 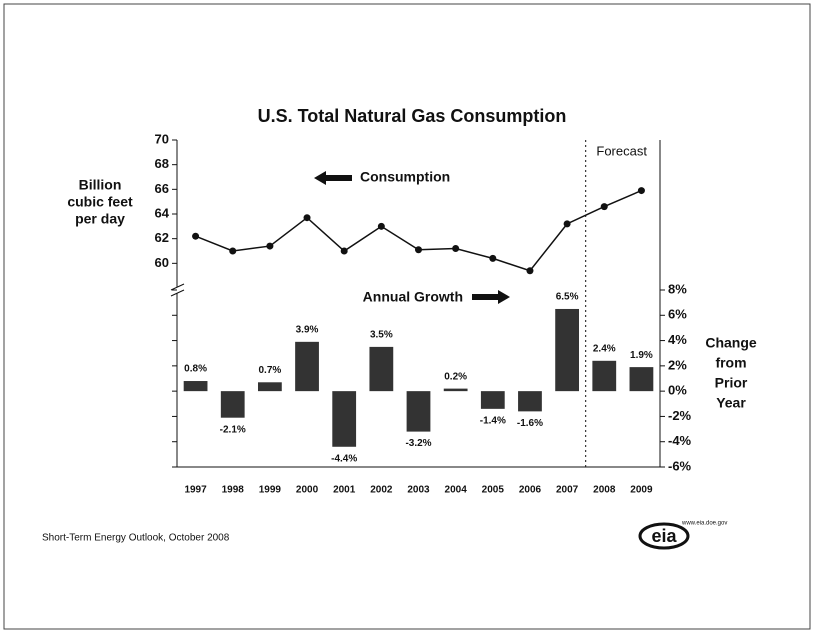 I want to click on x-tick-label: 2007, so click(x=567, y=490).